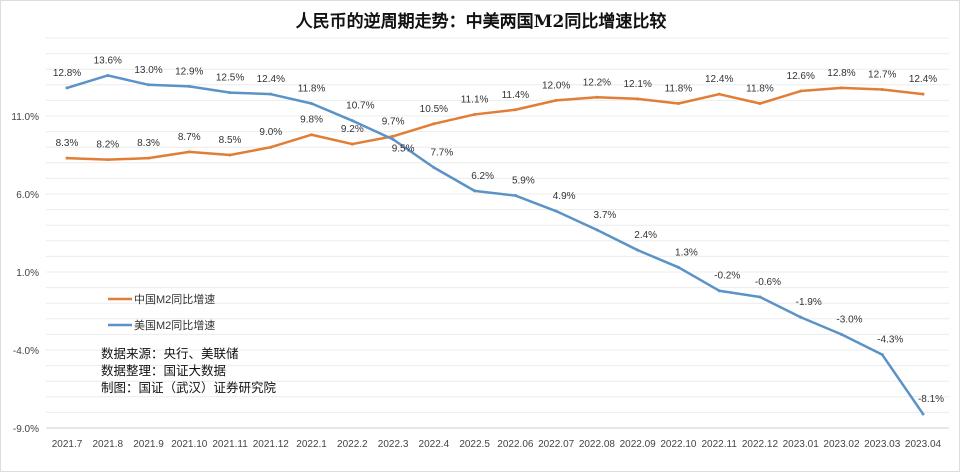  Describe the element at coordinates (230, 78) in the screenshot. I see `data-label: 12.5%` at that location.